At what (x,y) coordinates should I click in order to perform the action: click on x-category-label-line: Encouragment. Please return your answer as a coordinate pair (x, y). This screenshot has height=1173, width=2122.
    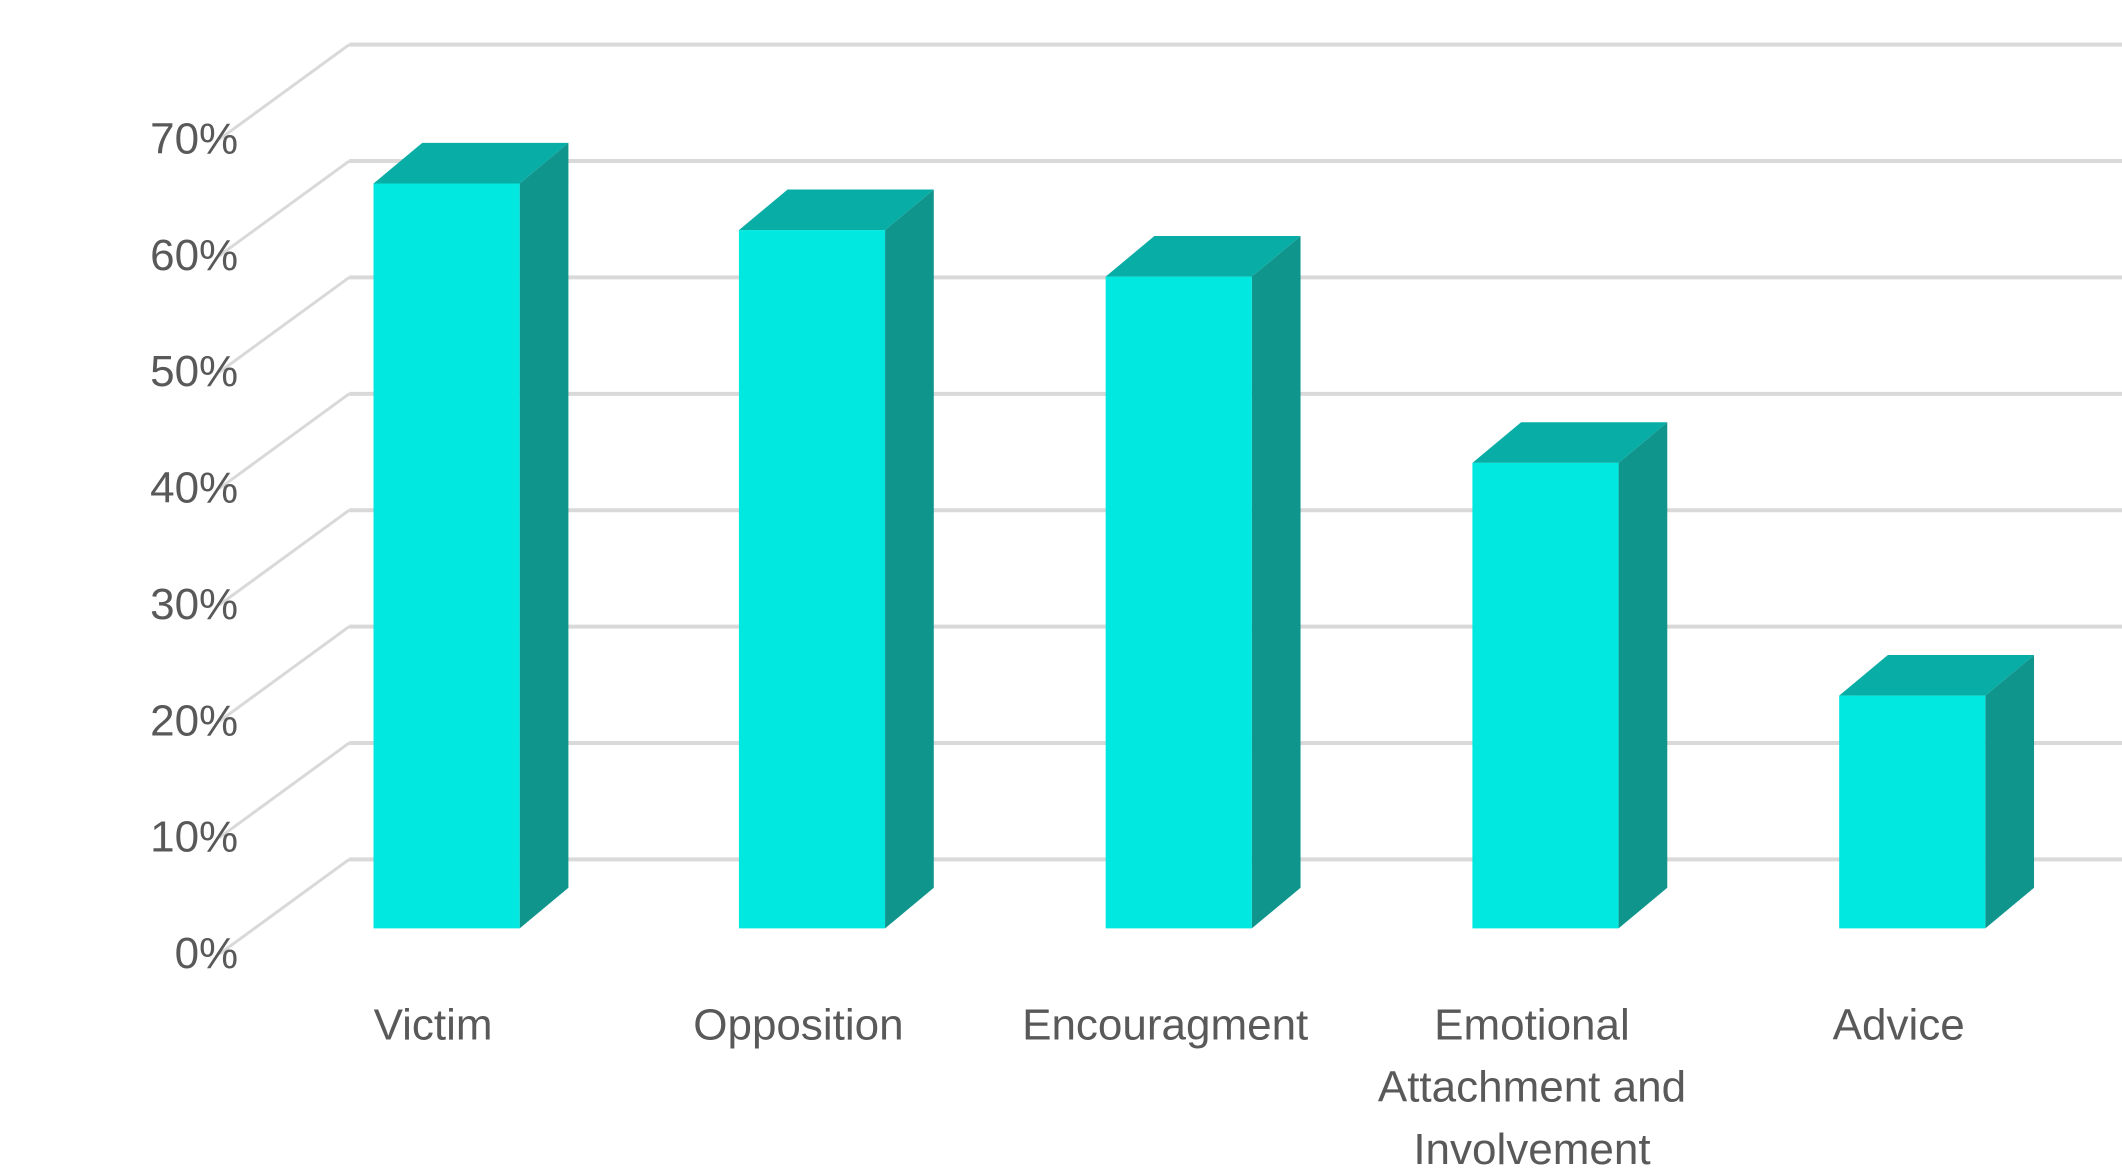
    Looking at the image, I should click on (1165, 1024).